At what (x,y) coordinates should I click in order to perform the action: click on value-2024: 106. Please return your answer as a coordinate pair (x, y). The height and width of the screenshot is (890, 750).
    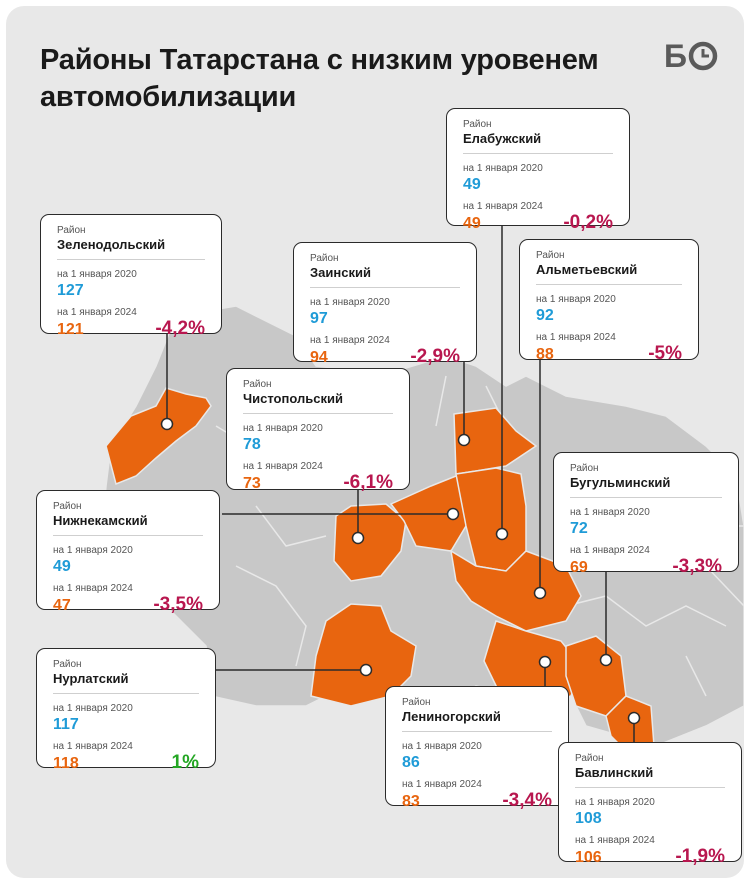
    Looking at the image, I should click on (588, 857).